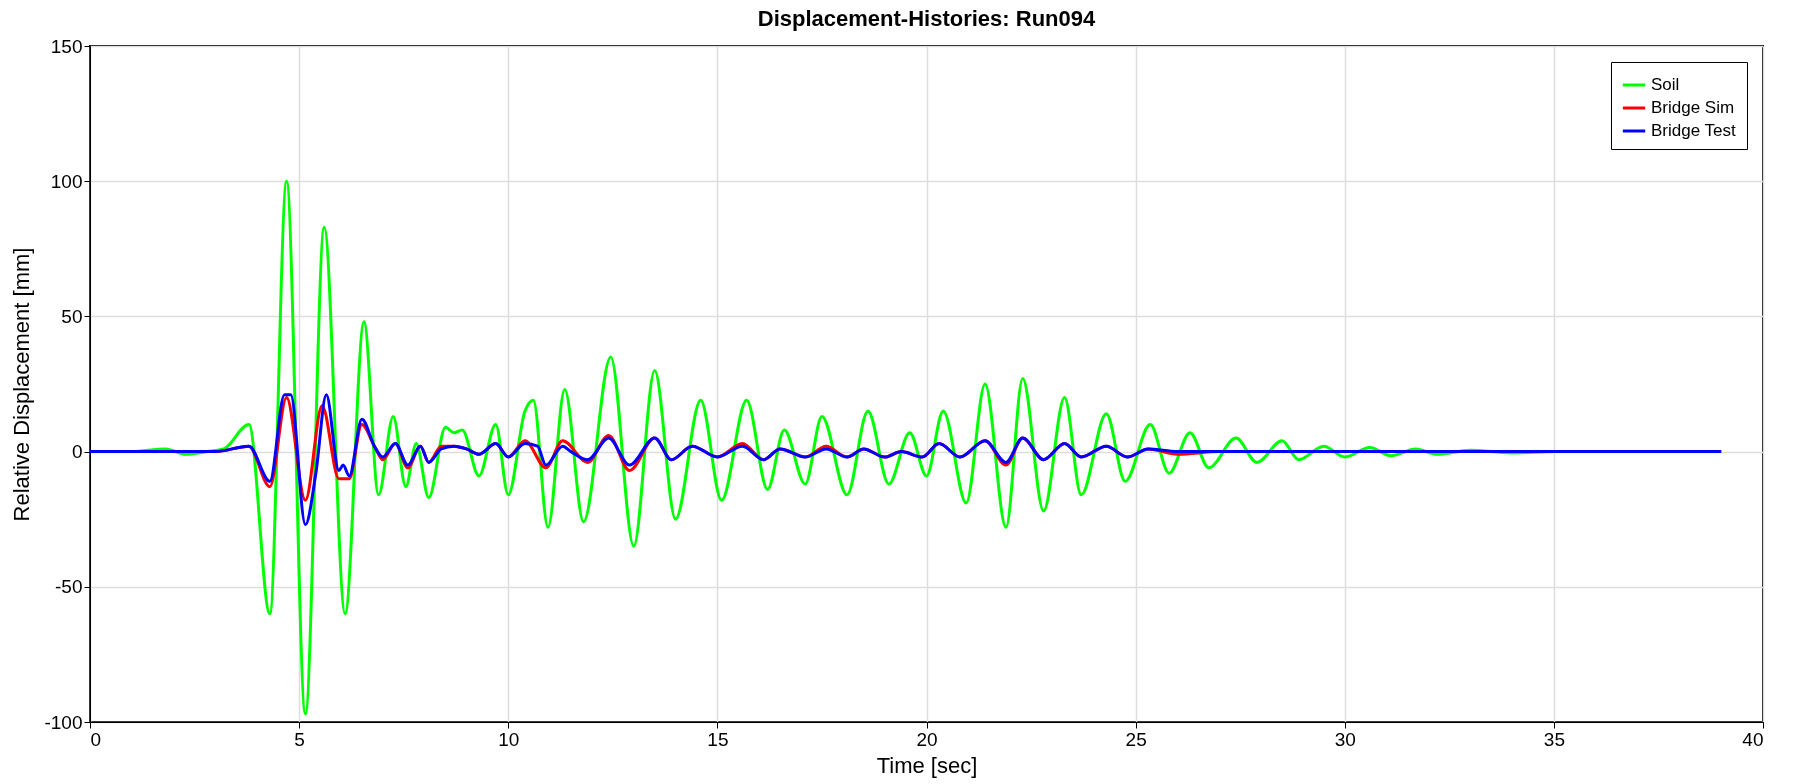  I want to click on x-tick-label: 35, so click(1554, 739).